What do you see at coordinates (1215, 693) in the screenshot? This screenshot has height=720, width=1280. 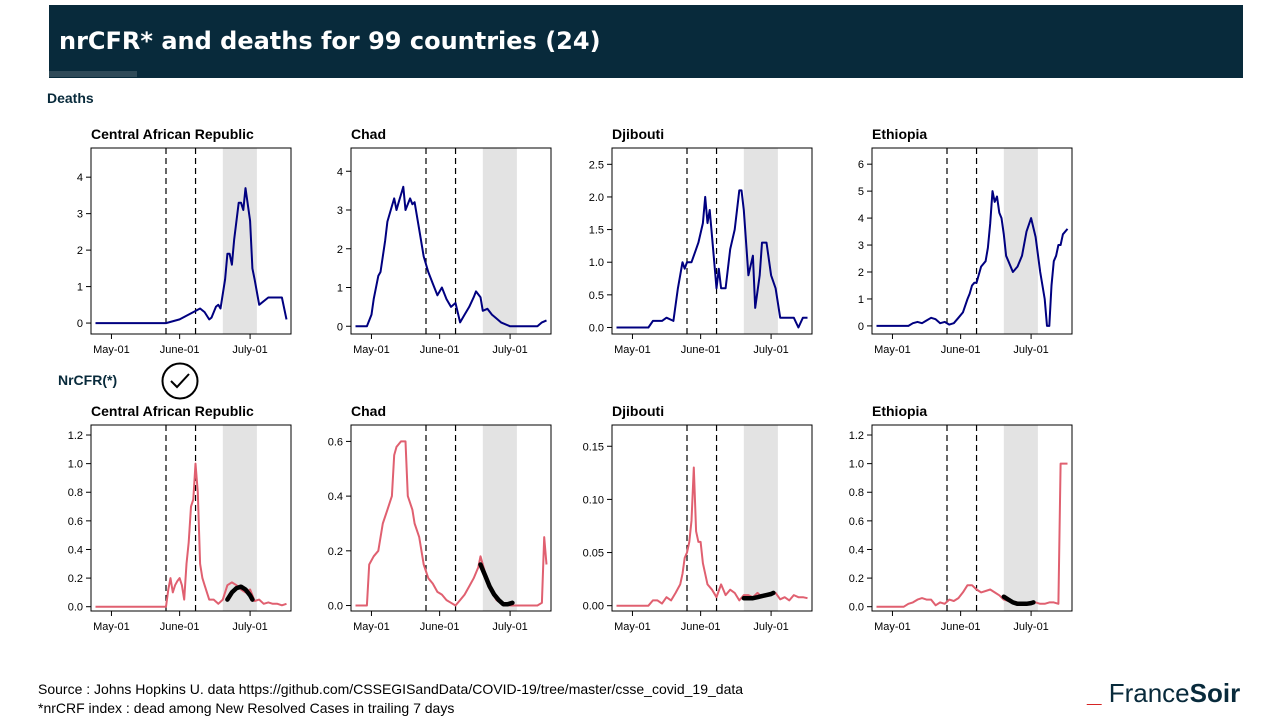 I see `logo-text-soir: Soir` at bounding box center [1215, 693].